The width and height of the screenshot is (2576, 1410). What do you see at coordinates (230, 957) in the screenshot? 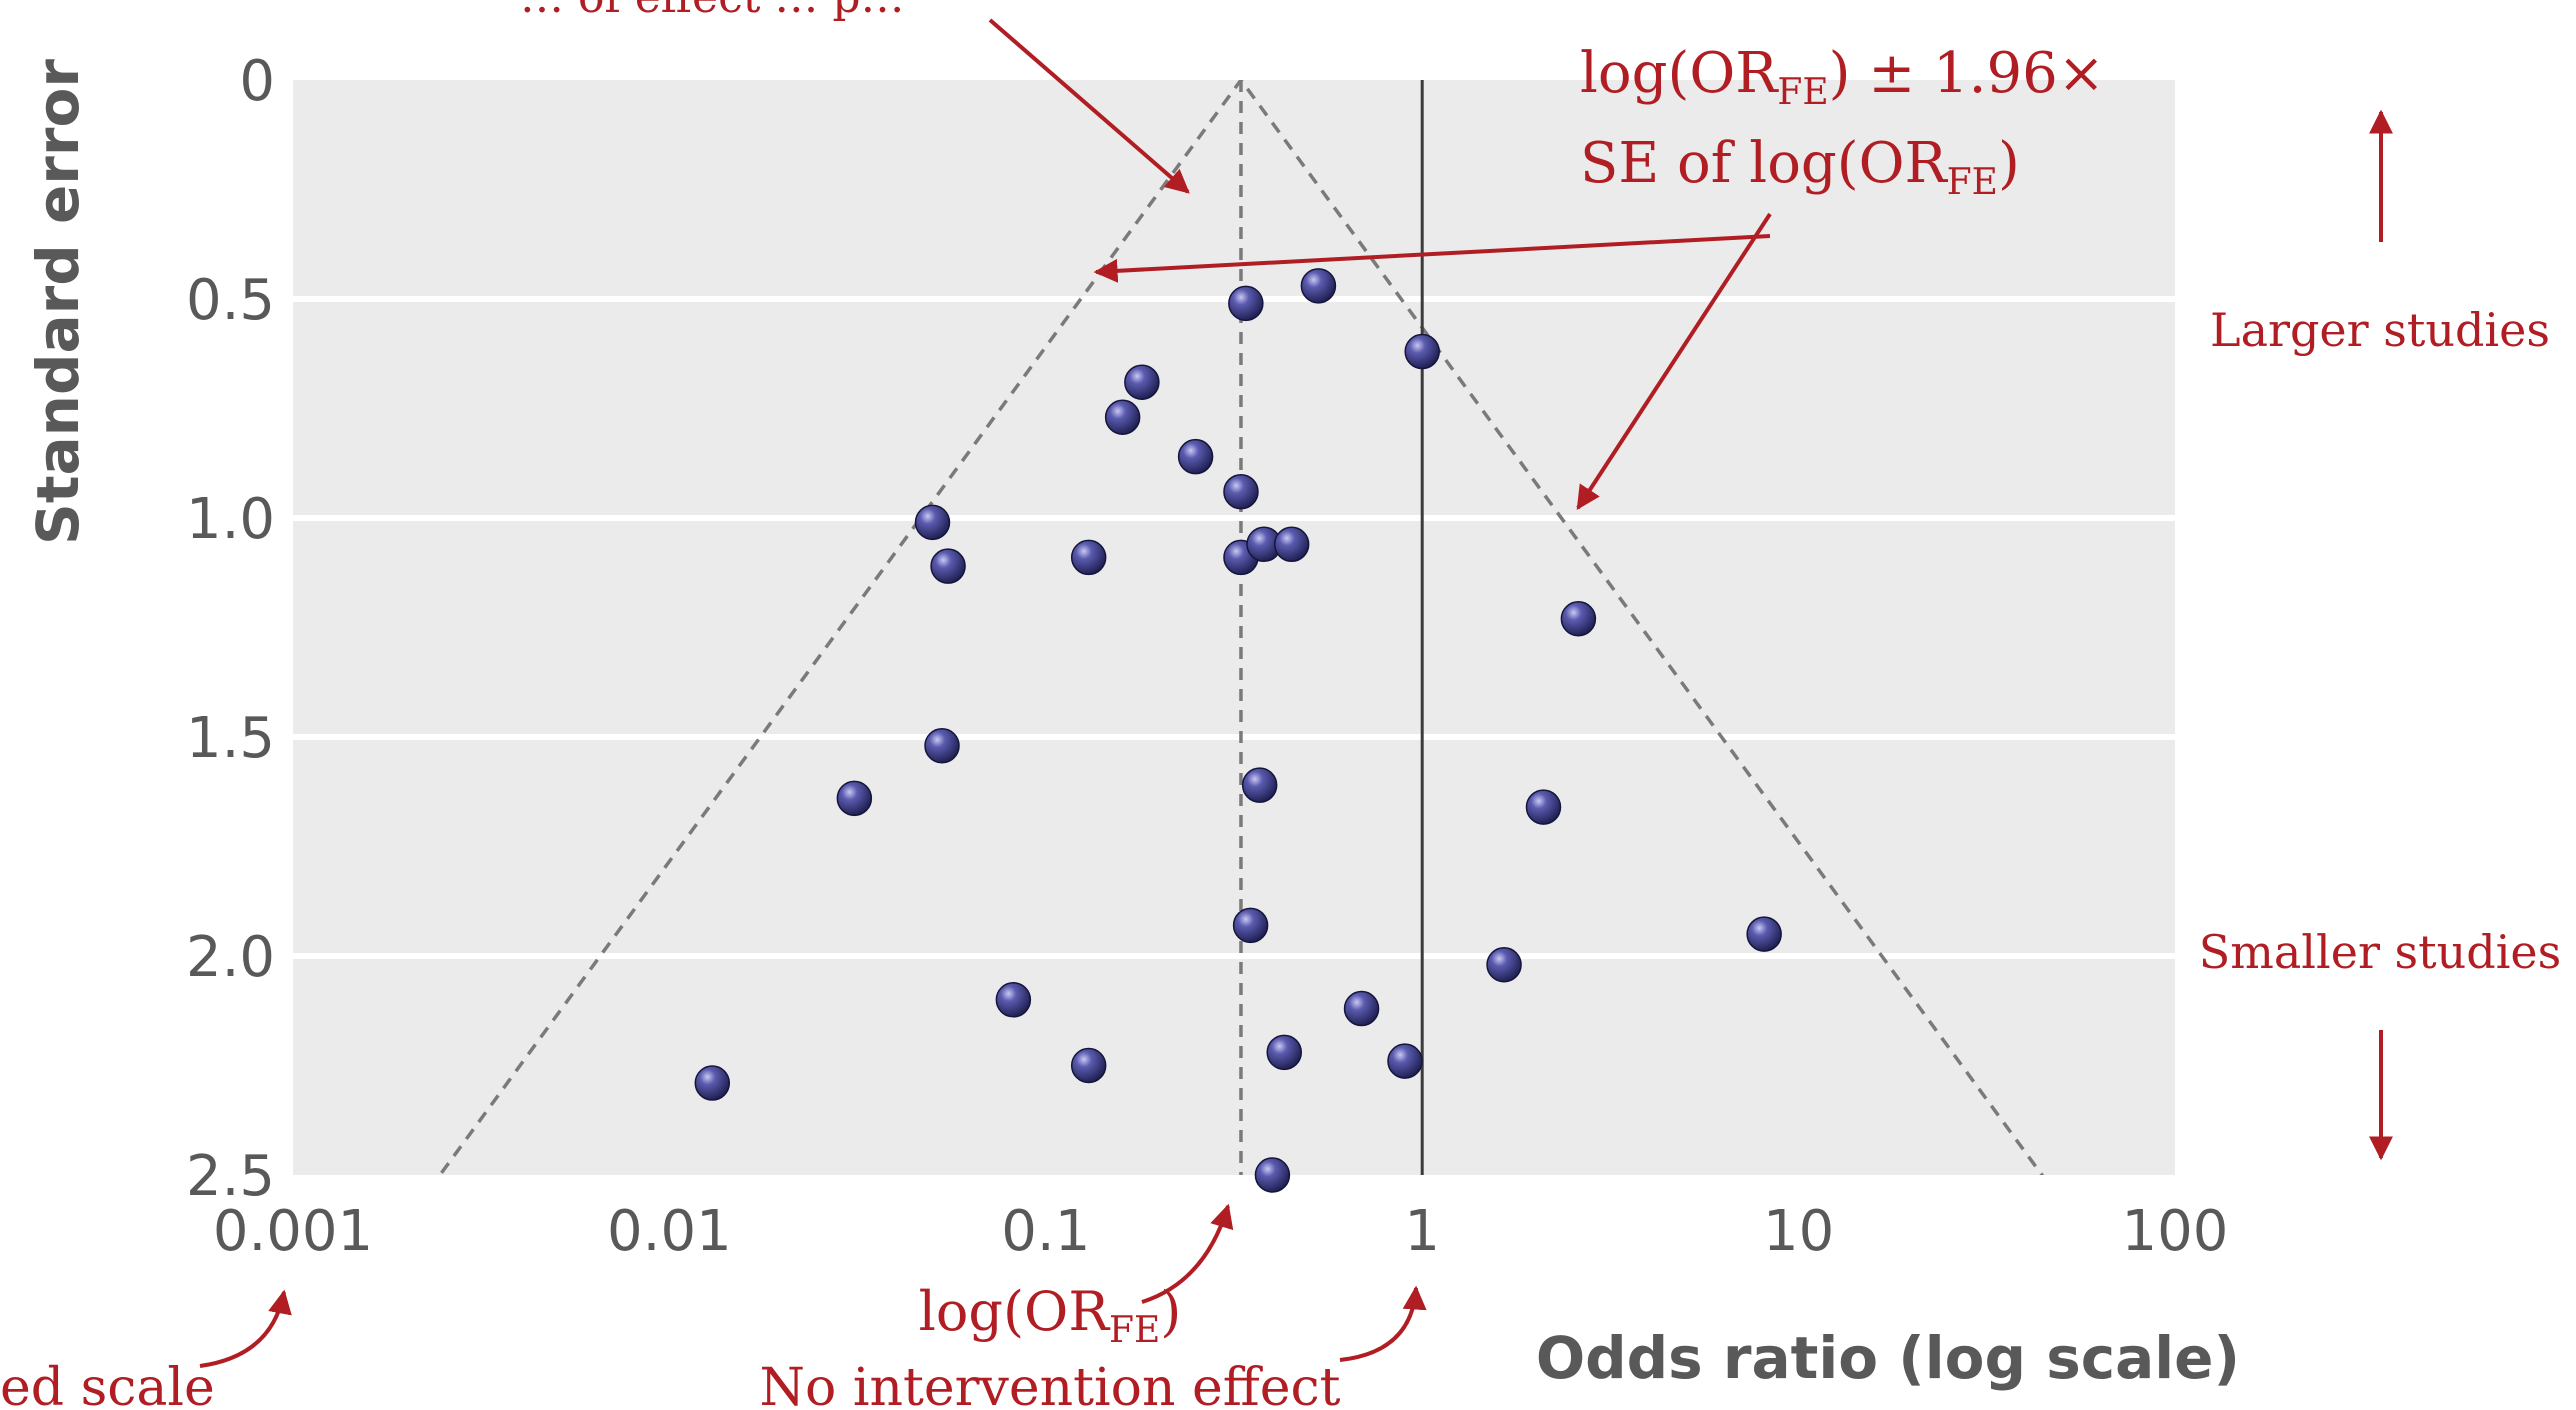
I see `y-tick-label: 2.0` at bounding box center [230, 957].